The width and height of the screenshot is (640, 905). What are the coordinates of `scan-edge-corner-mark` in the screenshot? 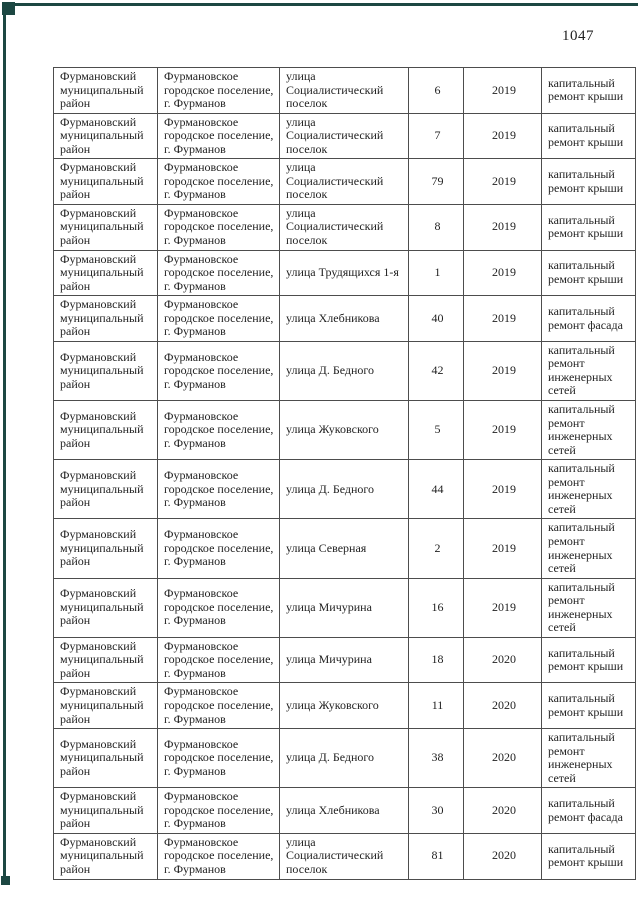 It's located at (8, 8).